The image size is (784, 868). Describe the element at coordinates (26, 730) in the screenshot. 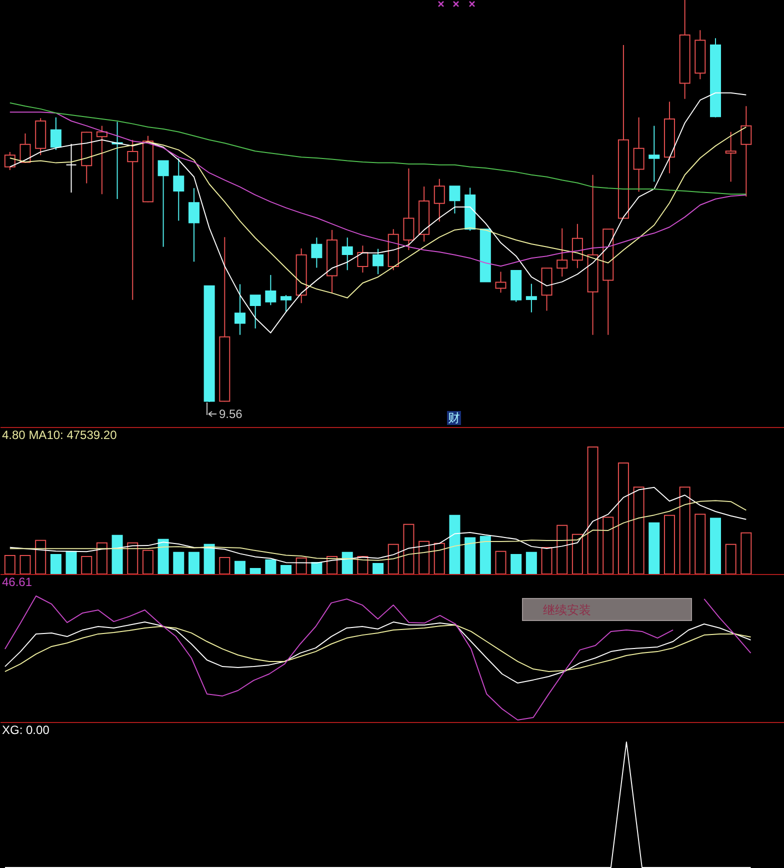

I see `chart-title: XG: 0.00` at that location.